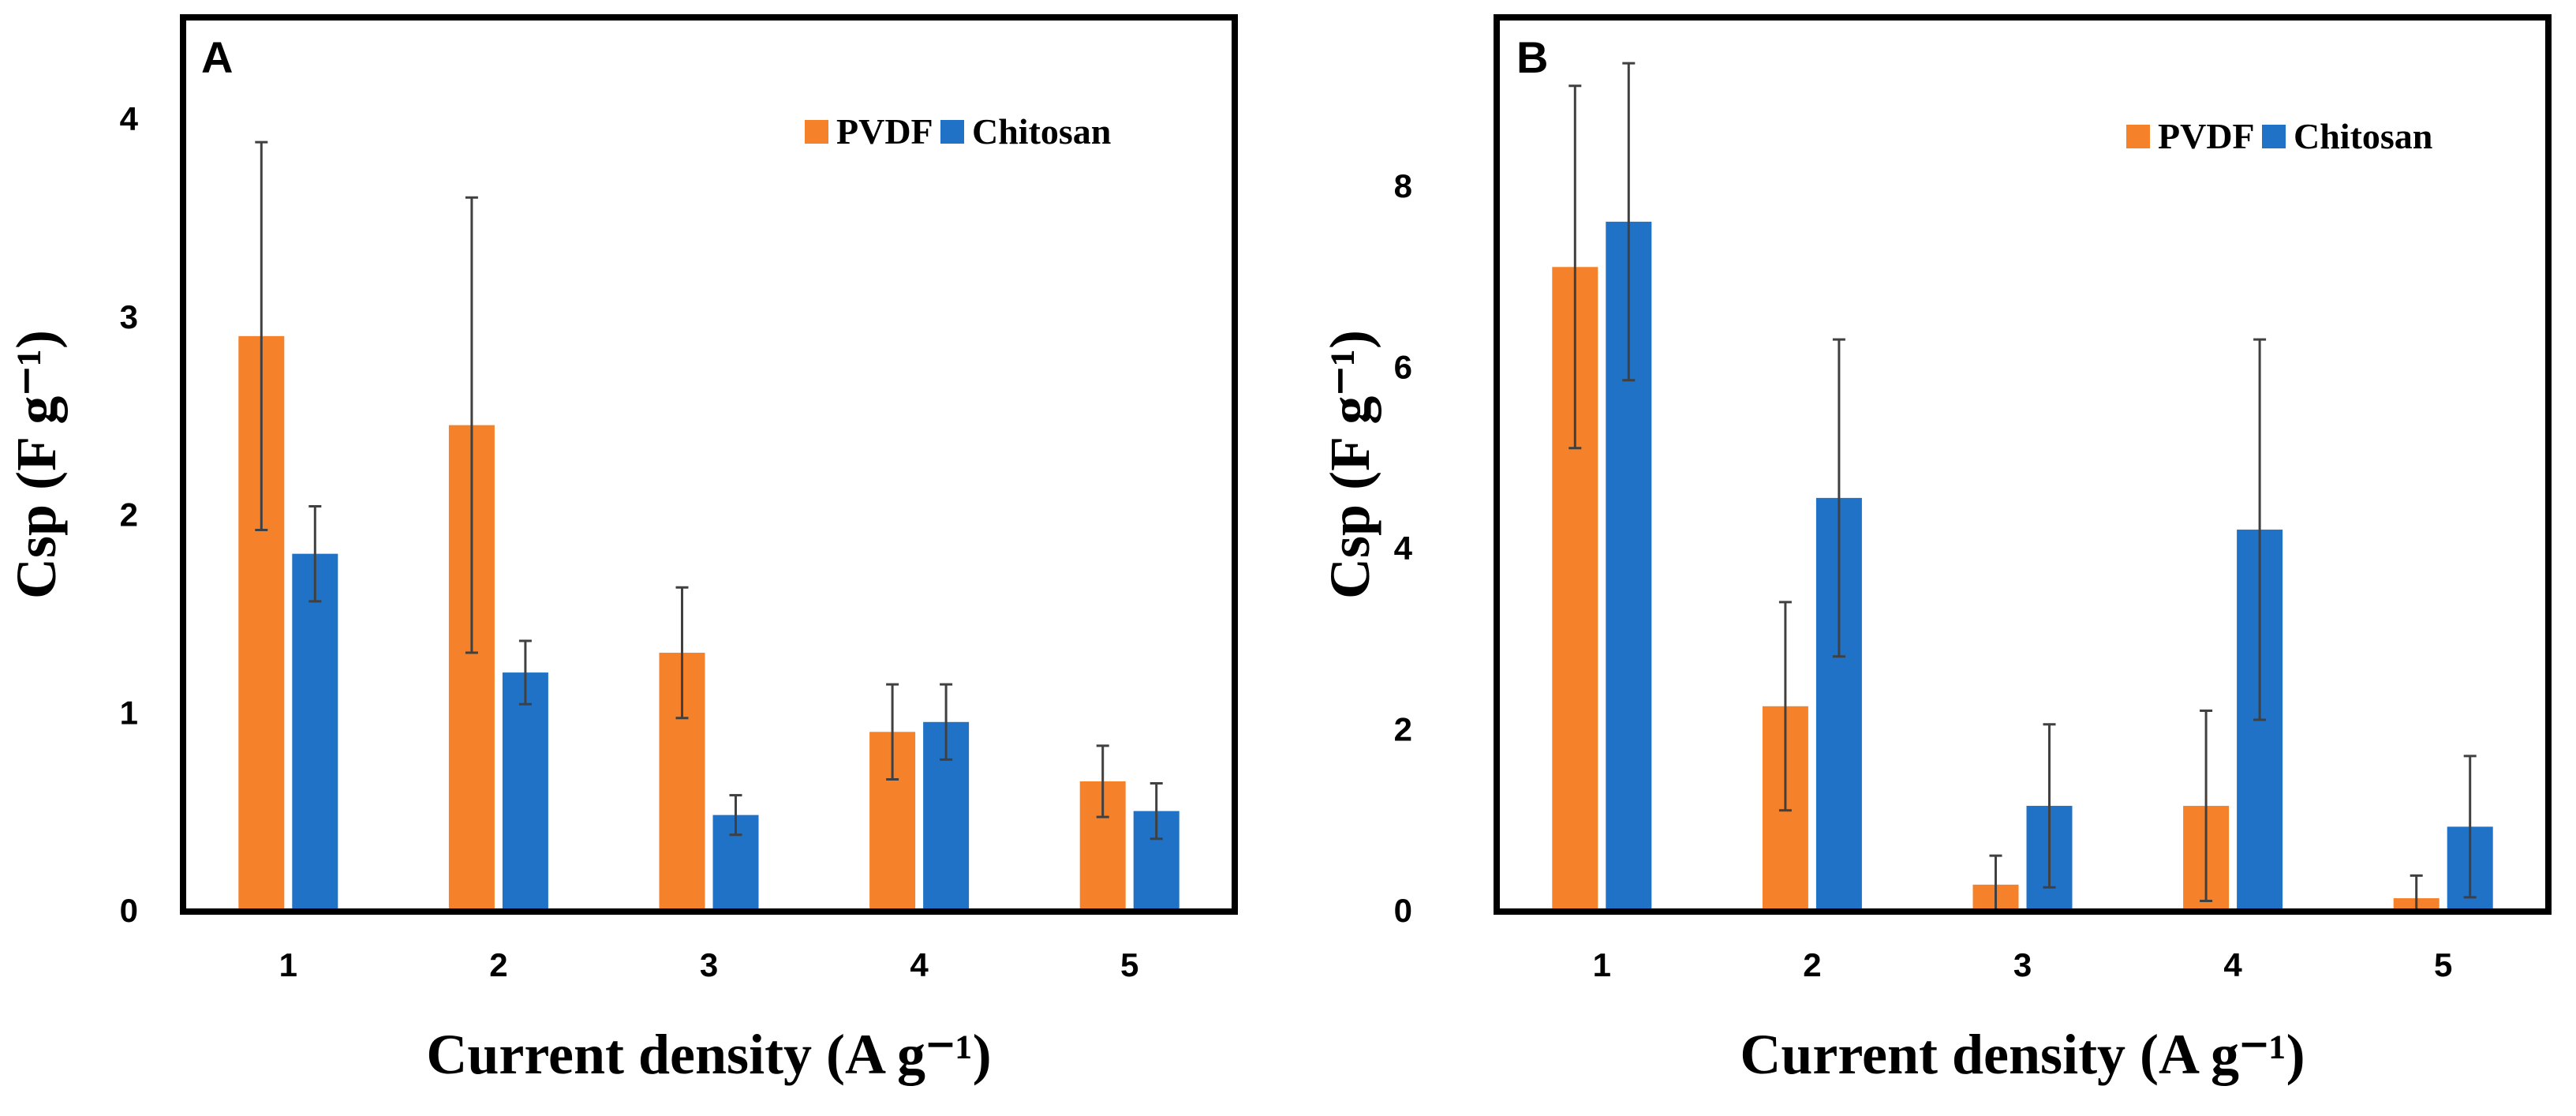  What do you see at coordinates (129, 712) in the screenshot?
I see `y-tick-label-1: 1` at bounding box center [129, 712].